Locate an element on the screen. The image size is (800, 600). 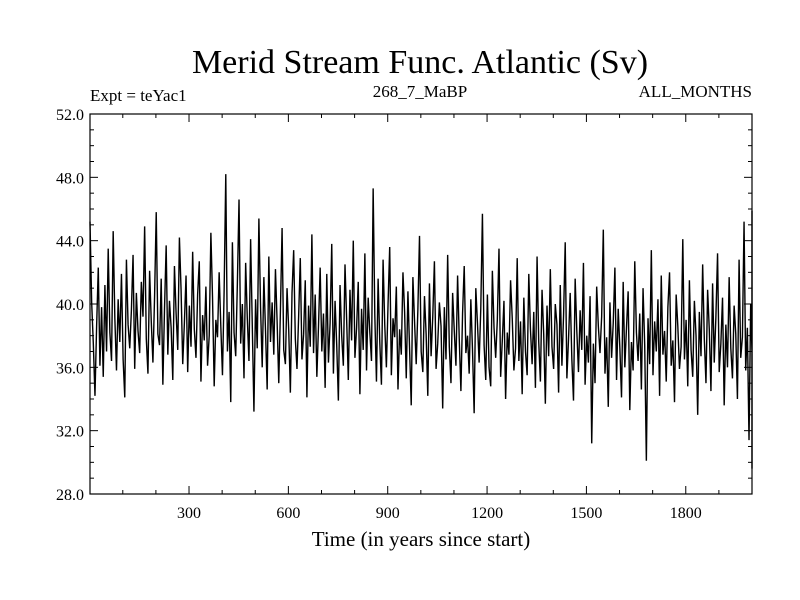
y-tick-label: 52.0 is located at coordinates (70, 115).